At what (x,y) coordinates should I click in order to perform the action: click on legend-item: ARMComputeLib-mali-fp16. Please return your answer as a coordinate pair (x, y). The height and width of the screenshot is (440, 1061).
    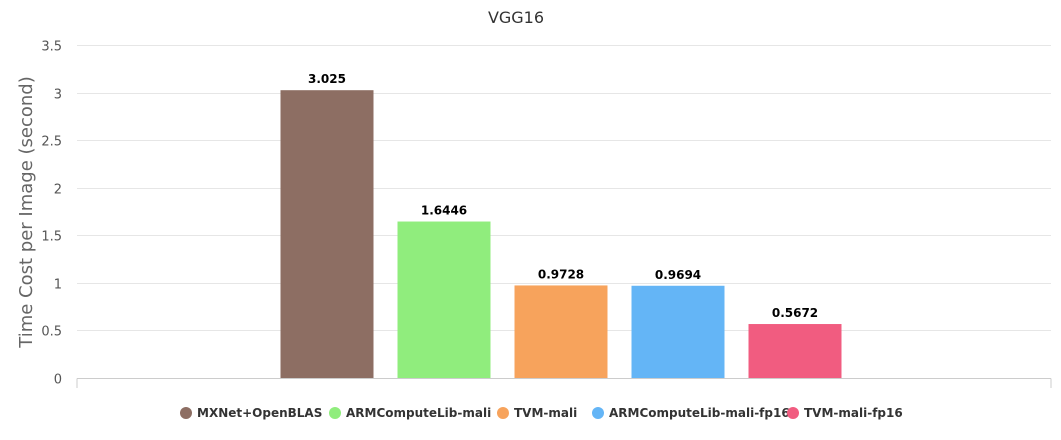
    Looking at the image, I should click on (691, 413).